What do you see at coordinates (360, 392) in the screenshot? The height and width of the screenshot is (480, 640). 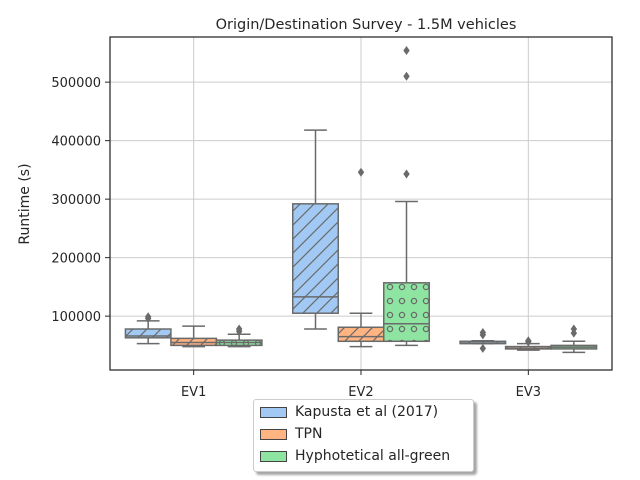 I see `x-tick-label: EV2` at bounding box center [360, 392].